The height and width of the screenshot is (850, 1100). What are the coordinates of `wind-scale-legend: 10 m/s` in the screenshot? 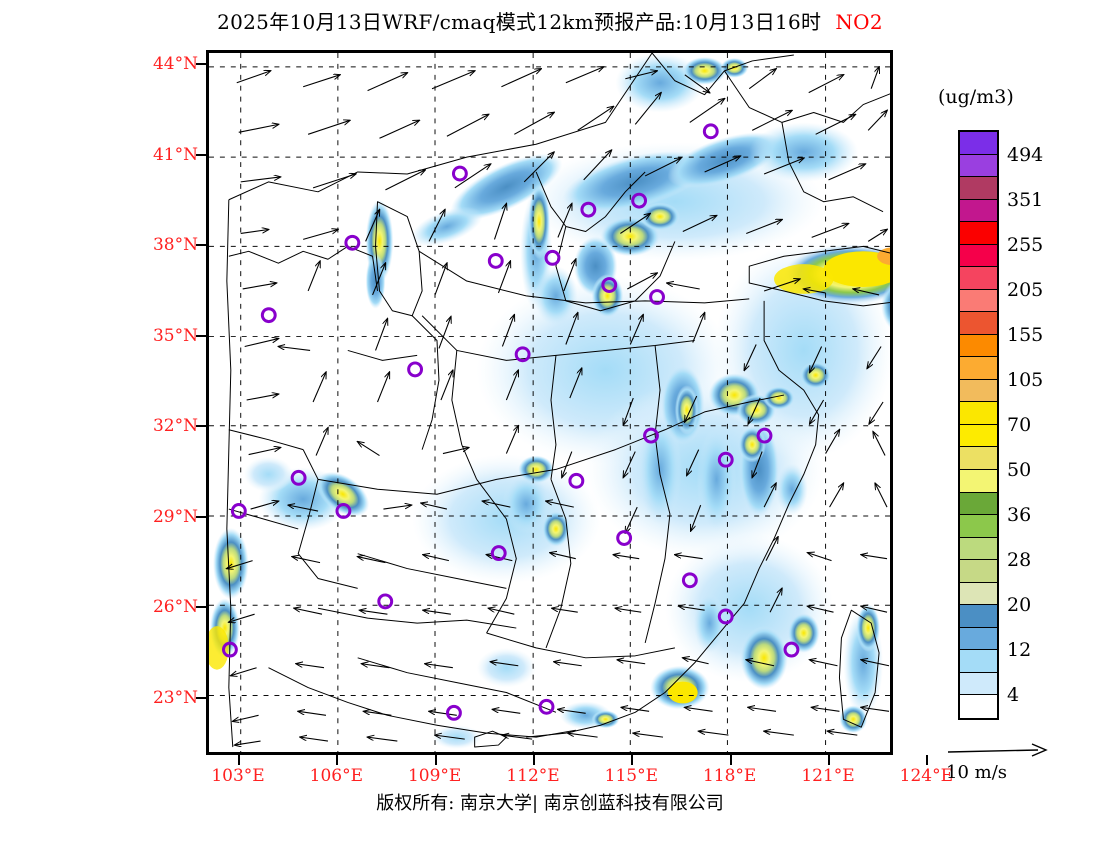 It's located at (1016, 765).